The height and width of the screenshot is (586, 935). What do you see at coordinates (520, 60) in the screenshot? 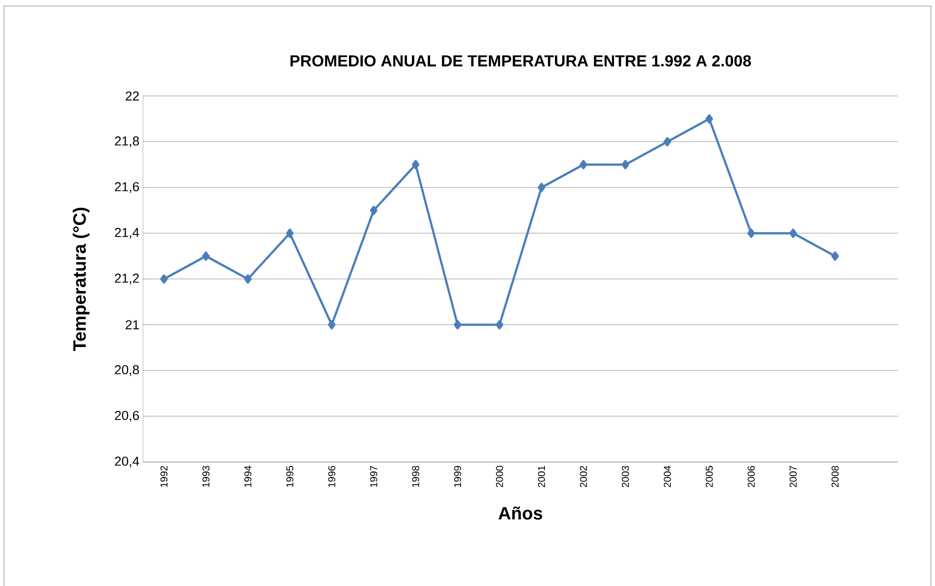
I see `chart-title: PROMEDIO ANUAL DE TEMPERATURA ENTRE 1.992 A 2.008` at bounding box center [520, 60].